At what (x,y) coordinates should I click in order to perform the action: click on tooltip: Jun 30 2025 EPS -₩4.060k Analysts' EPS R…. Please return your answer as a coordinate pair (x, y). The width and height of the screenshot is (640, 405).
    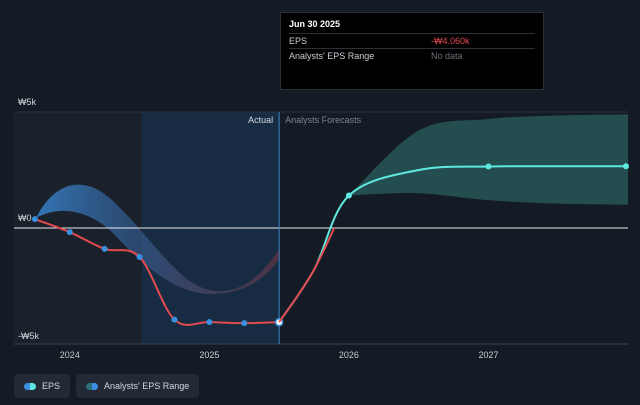
    Looking at the image, I should click on (412, 51).